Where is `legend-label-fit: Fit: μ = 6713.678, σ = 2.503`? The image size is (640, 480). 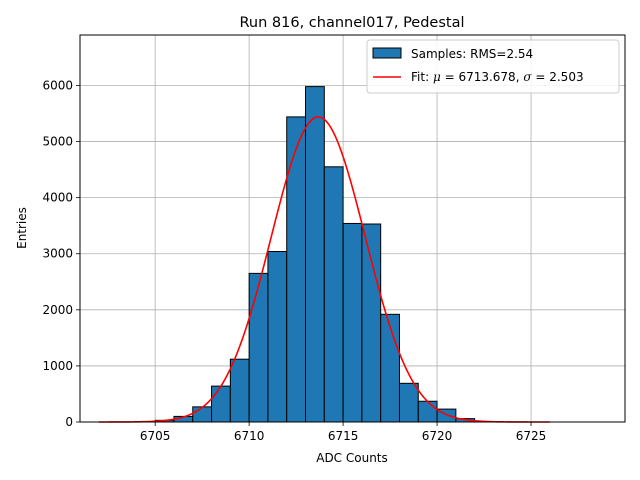
legend-label-fit: Fit: μ = 6713.678, σ = 2.503 is located at coordinates (497, 77).